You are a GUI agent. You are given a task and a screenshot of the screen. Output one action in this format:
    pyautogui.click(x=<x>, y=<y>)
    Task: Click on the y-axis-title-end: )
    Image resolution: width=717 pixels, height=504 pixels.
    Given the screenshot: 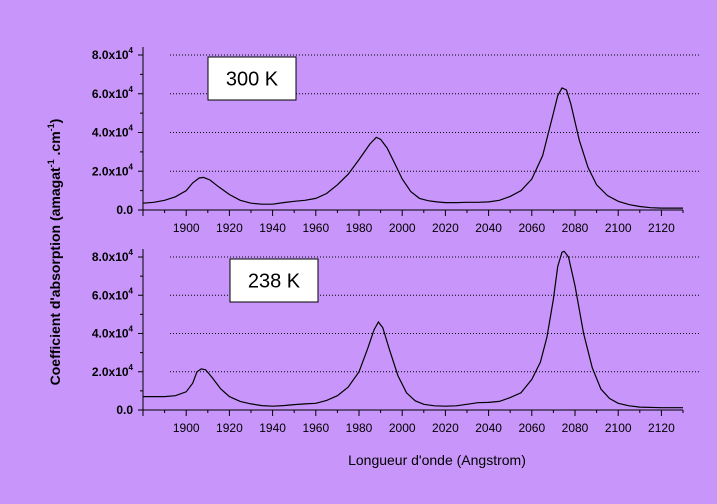 What is the action you would take?
    pyautogui.click(x=55, y=121)
    